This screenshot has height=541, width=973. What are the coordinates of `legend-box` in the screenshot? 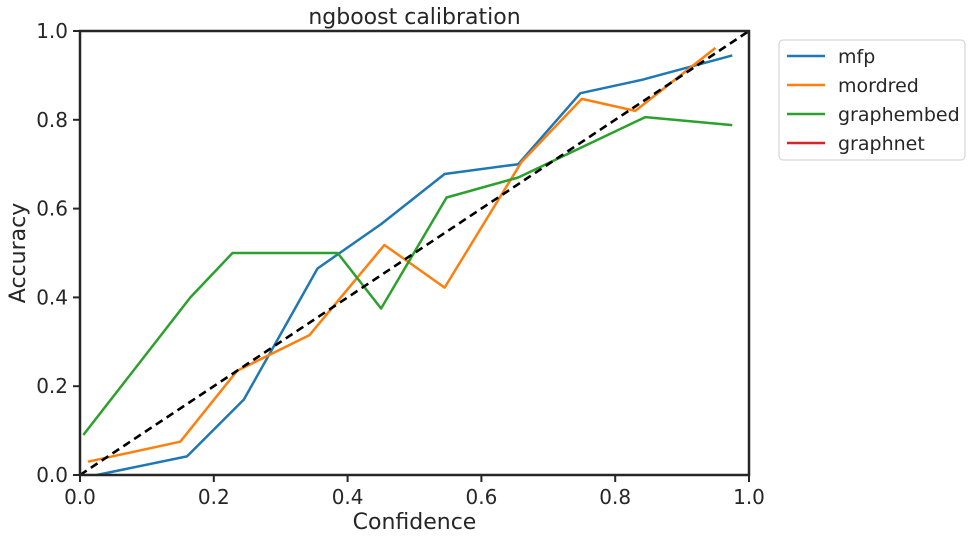 It's located at (872, 100).